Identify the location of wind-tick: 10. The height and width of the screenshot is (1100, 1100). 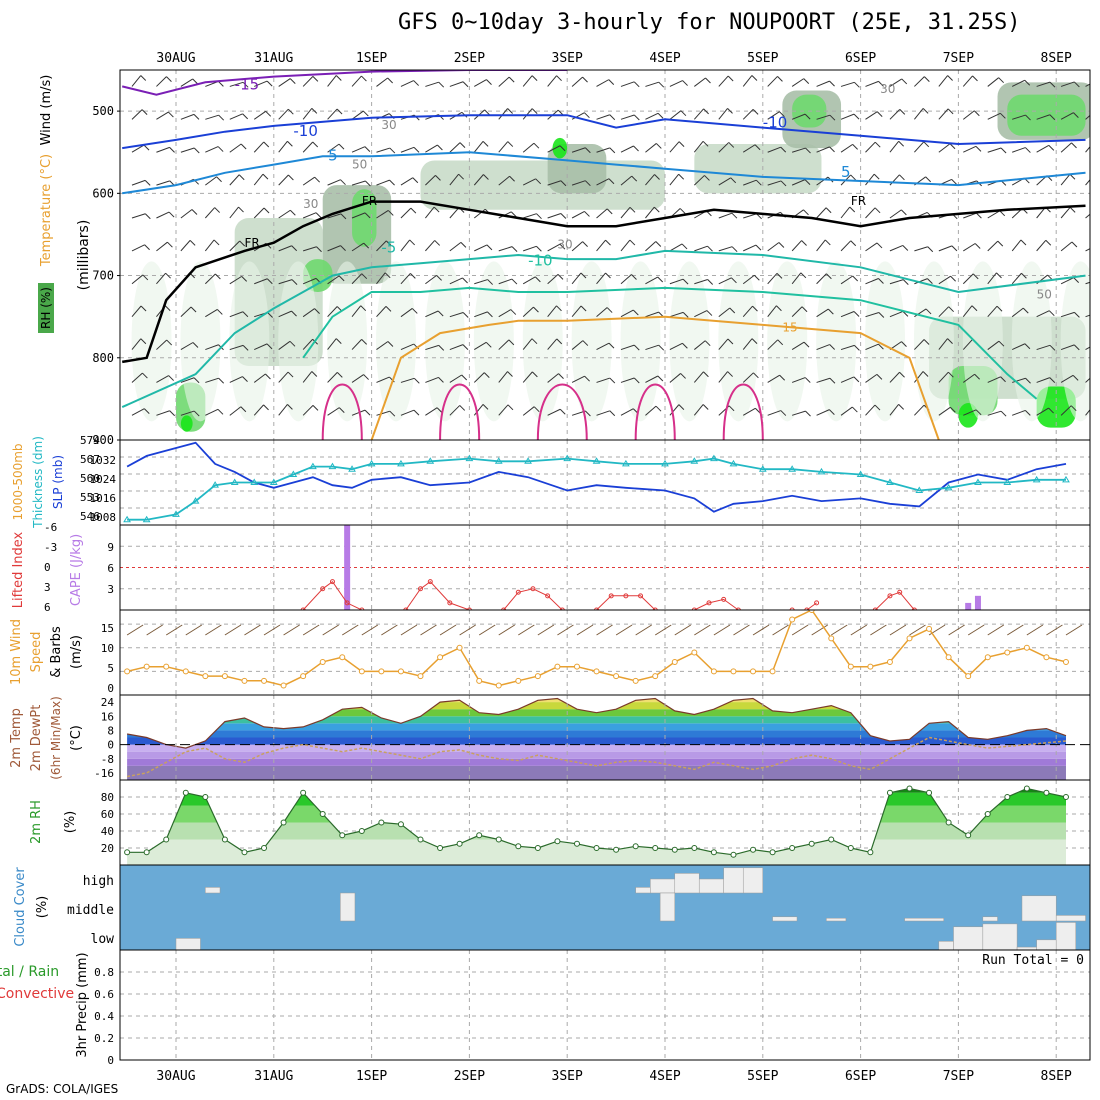
(107, 648).